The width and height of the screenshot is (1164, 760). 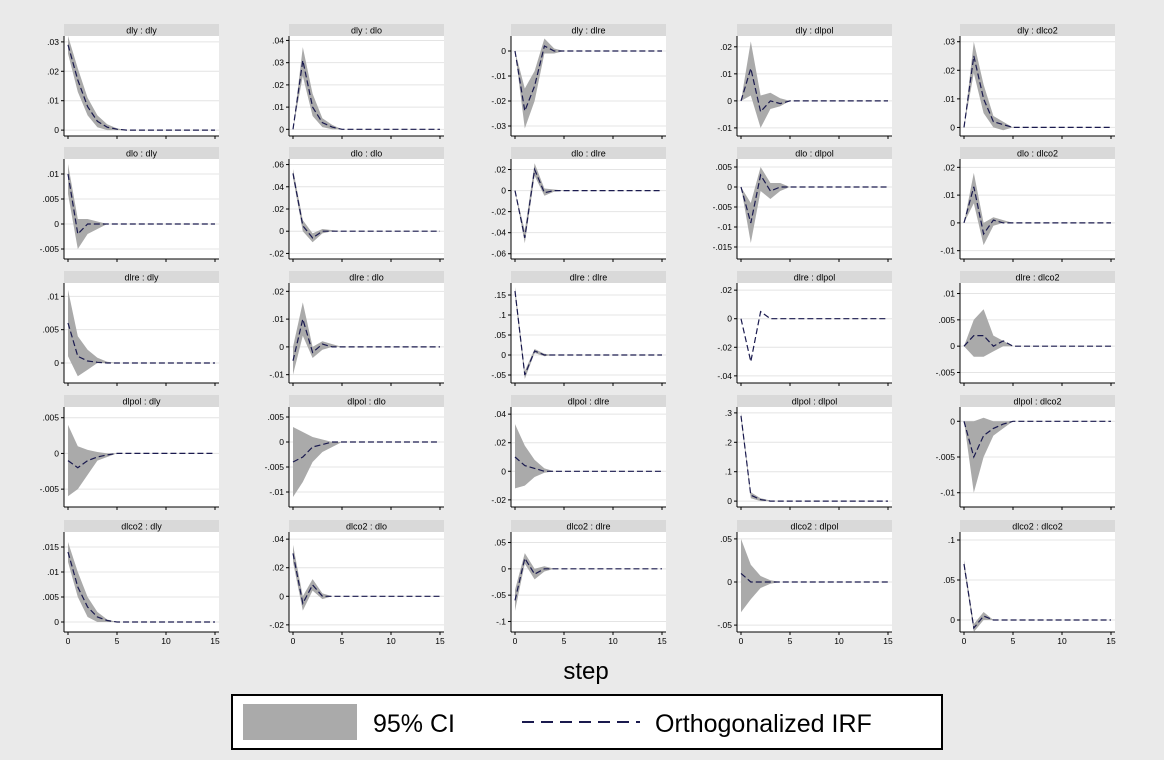 I want to click on panel-title: dlre : dlo, so click(x=366, y=278).